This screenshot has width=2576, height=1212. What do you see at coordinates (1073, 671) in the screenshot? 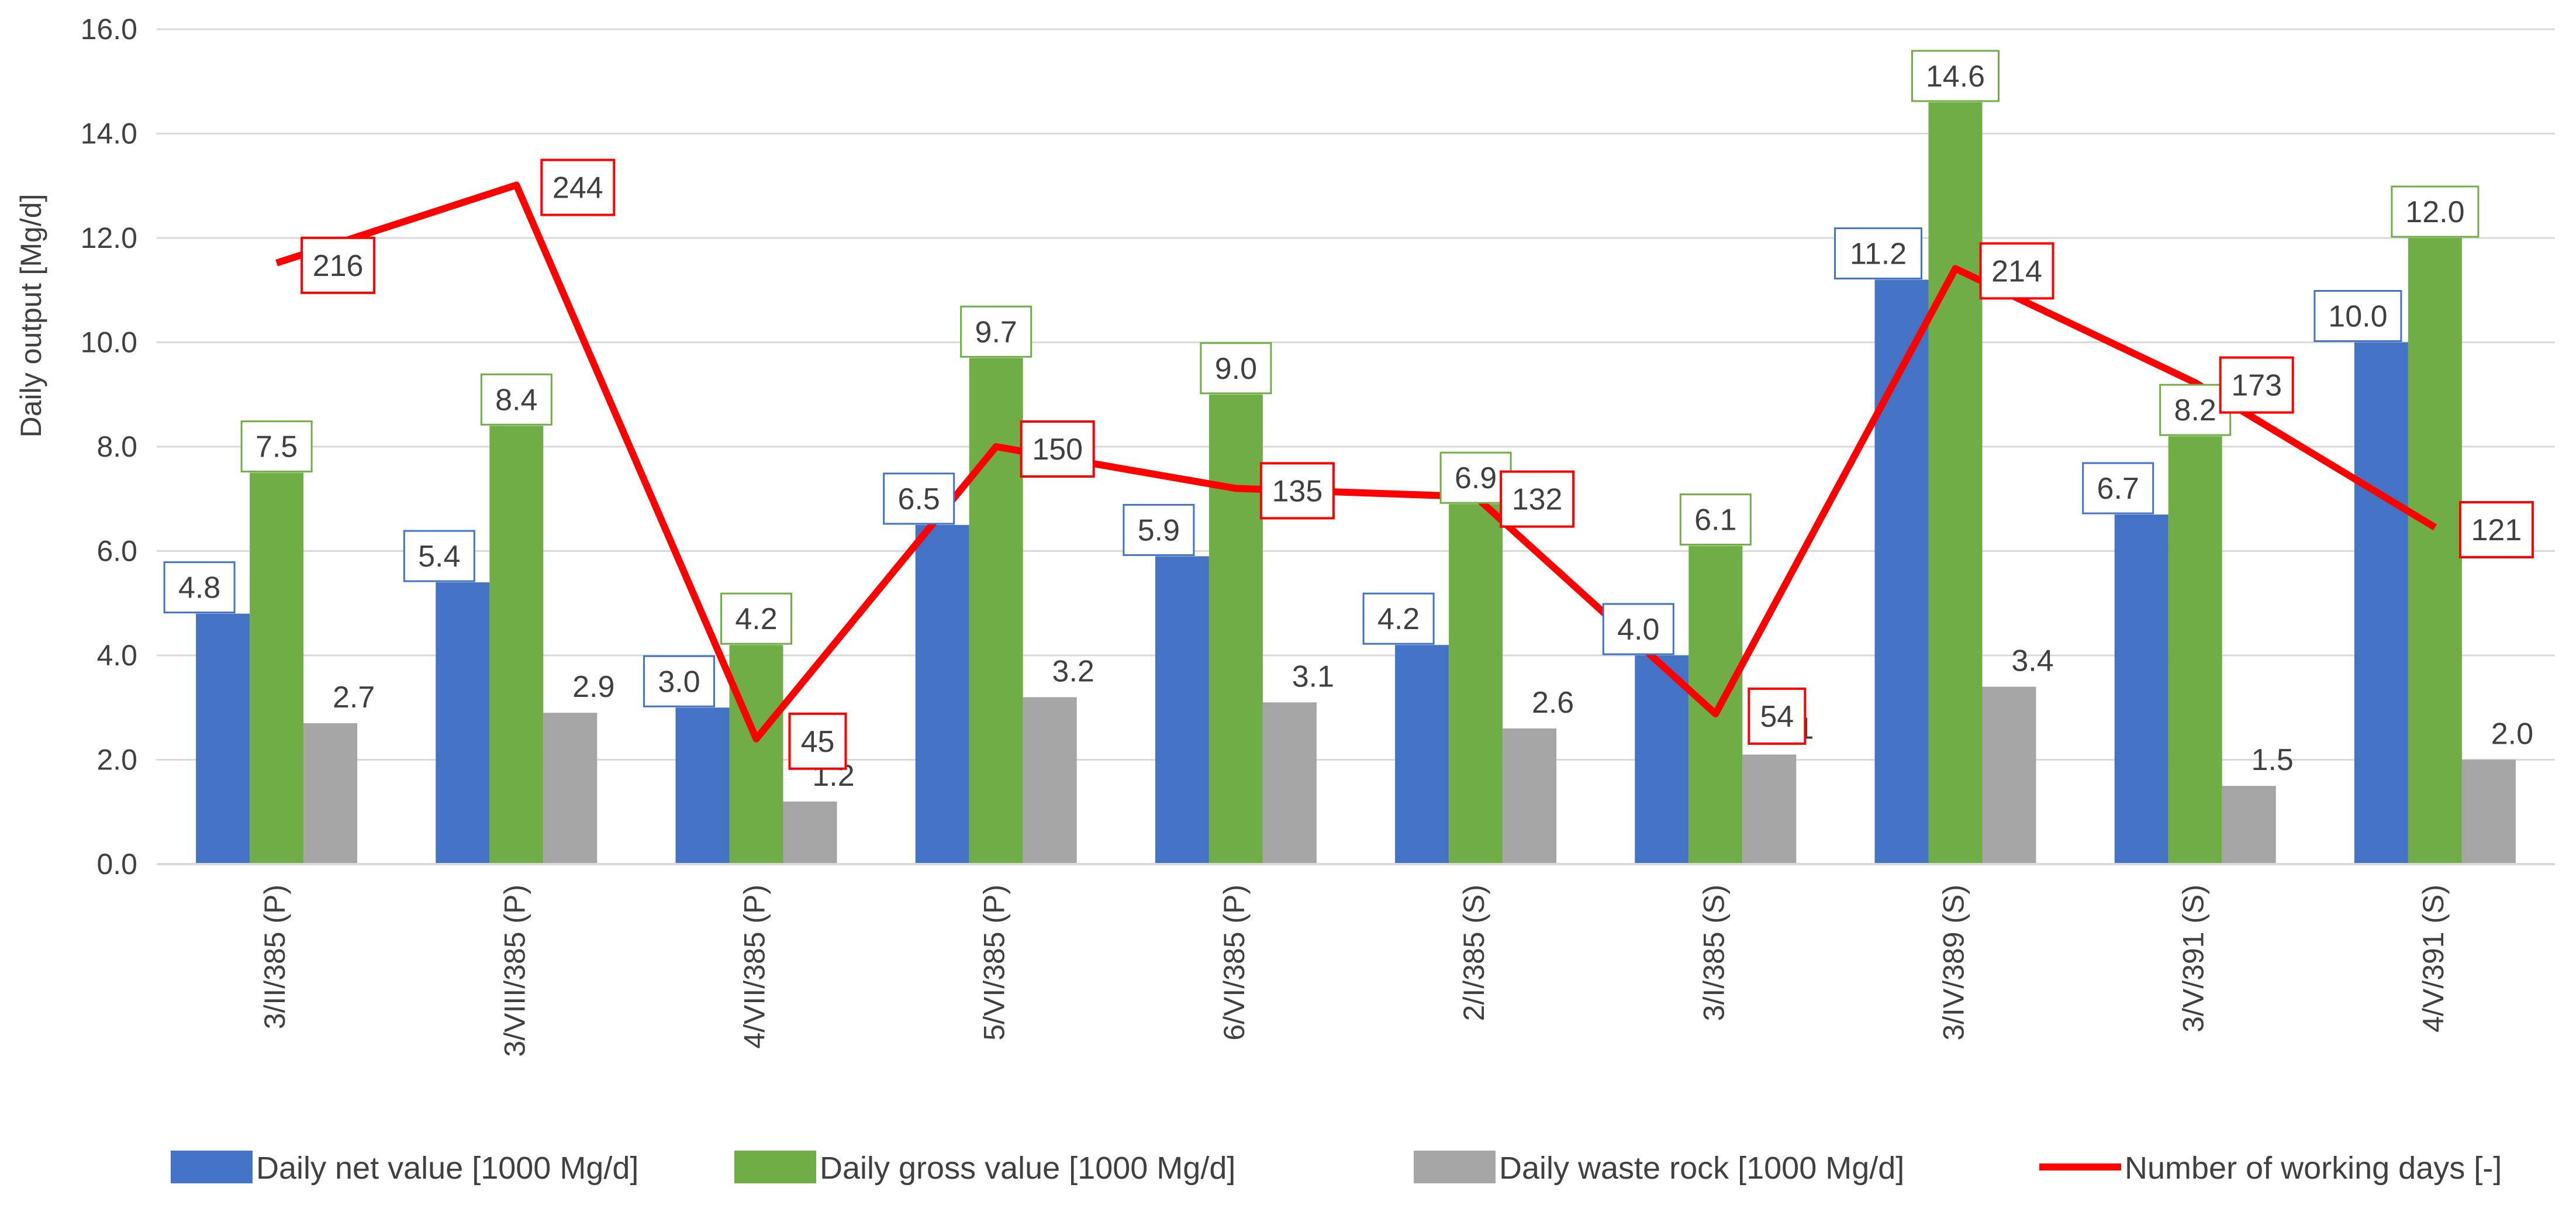
I see `data-label: 3.2` at bounding box center [1073, 671].